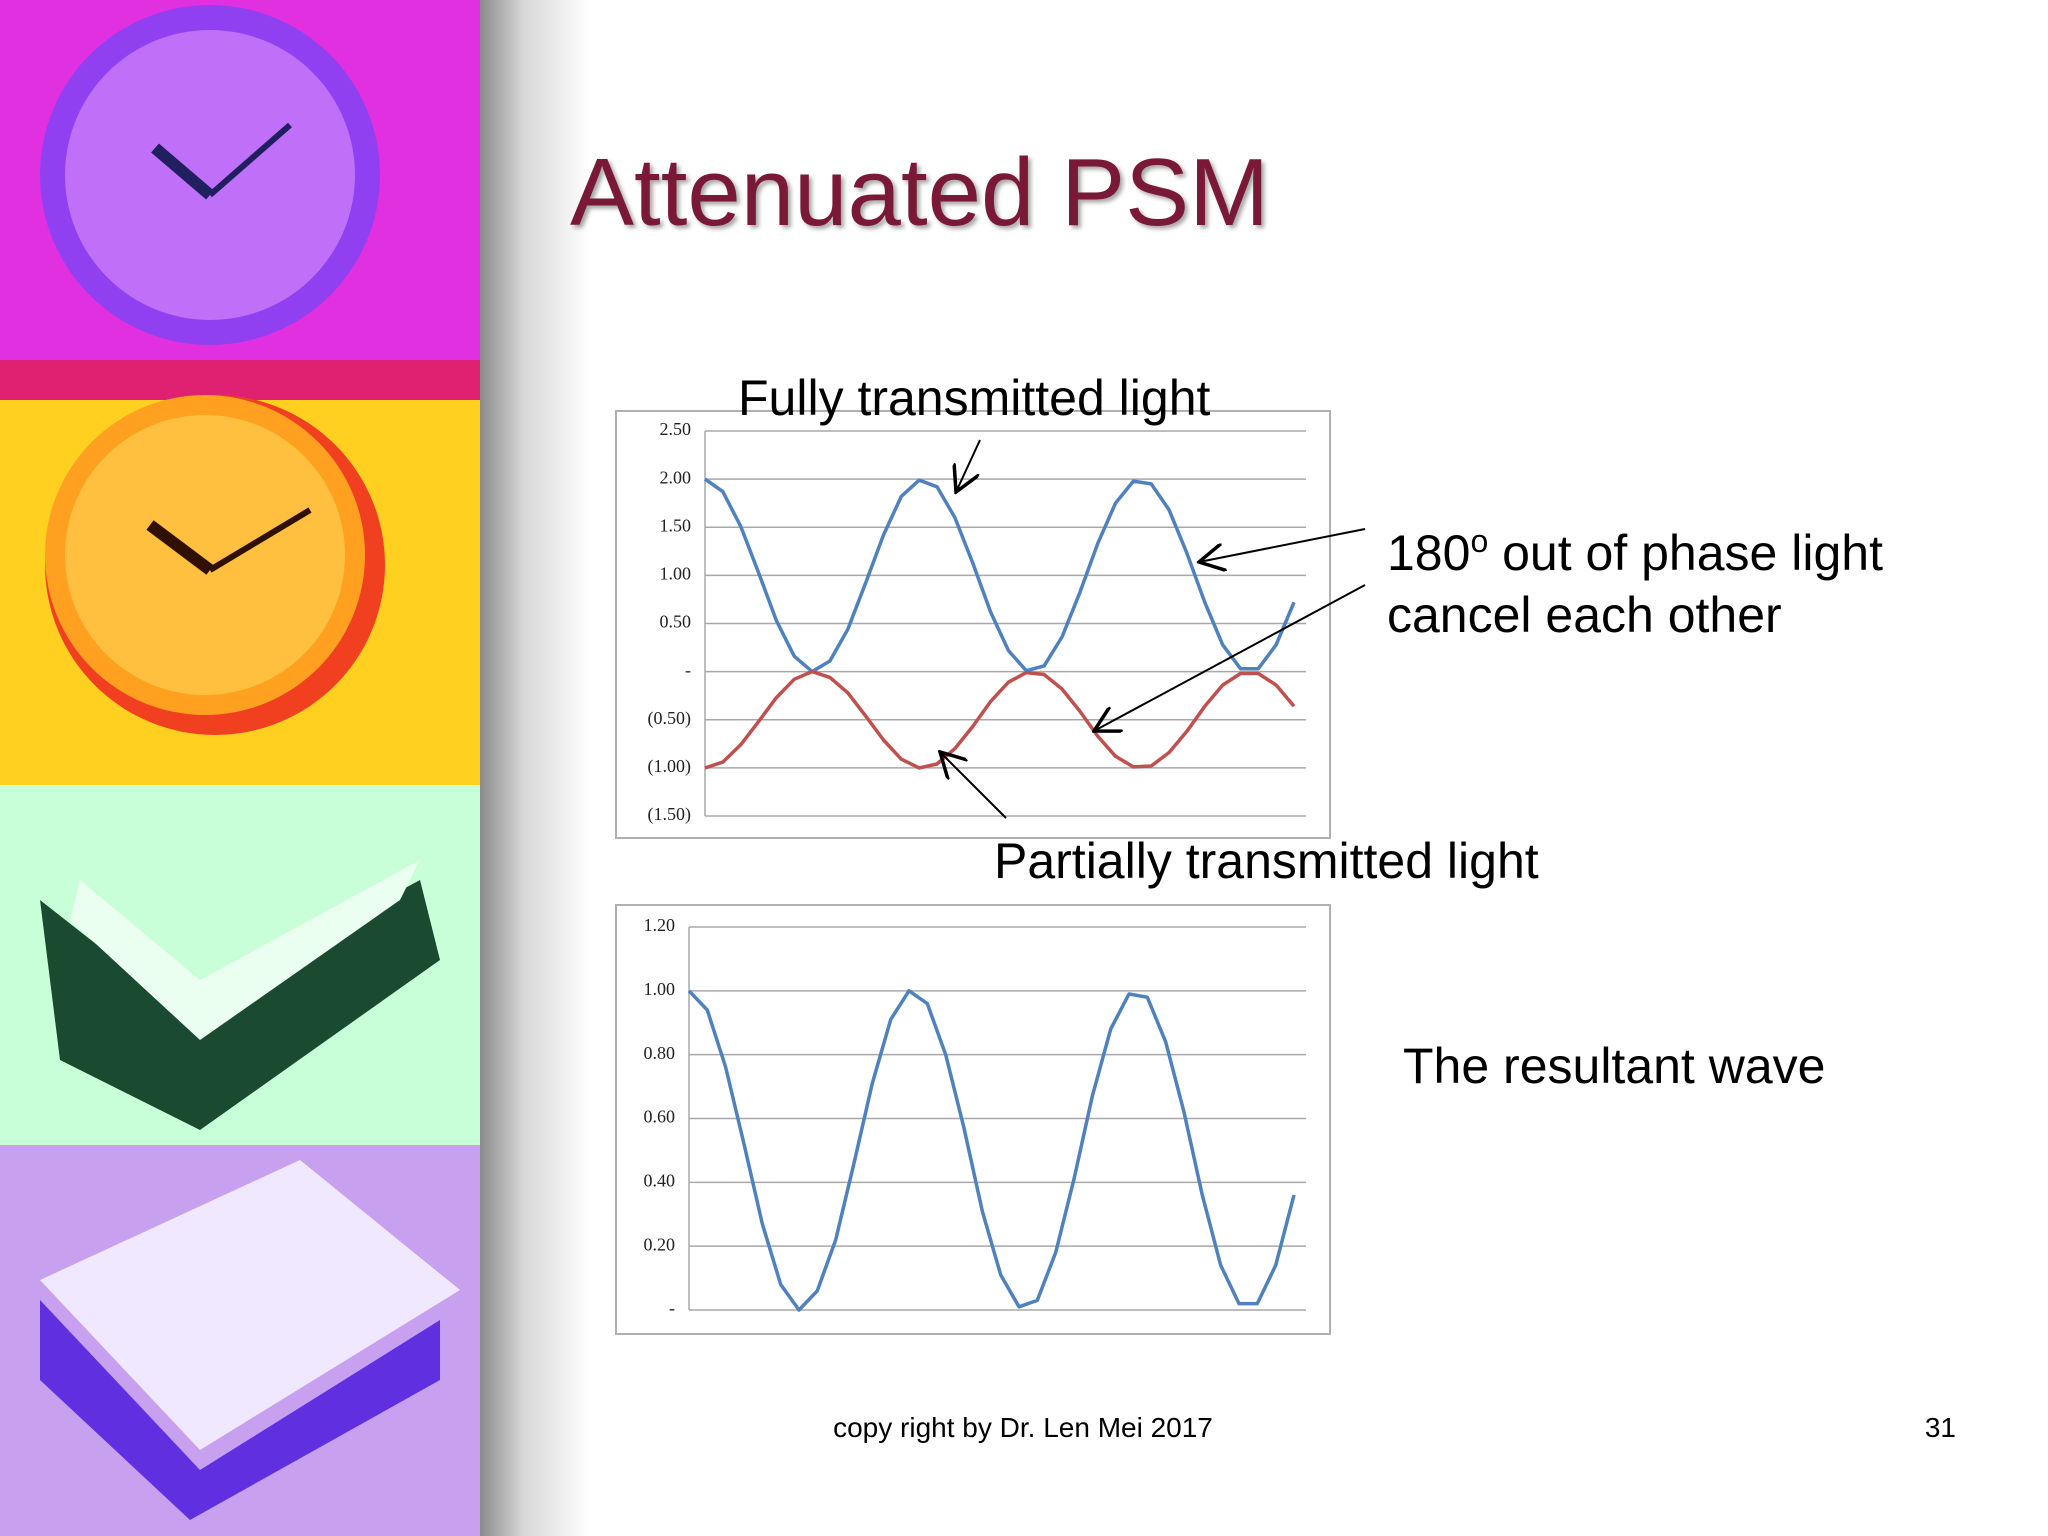 This screenshot has height=1536, width=2048. Describe the element at coordinates (1584, 615) in the screenshot. I see `annotation: cancel each other` at that location.